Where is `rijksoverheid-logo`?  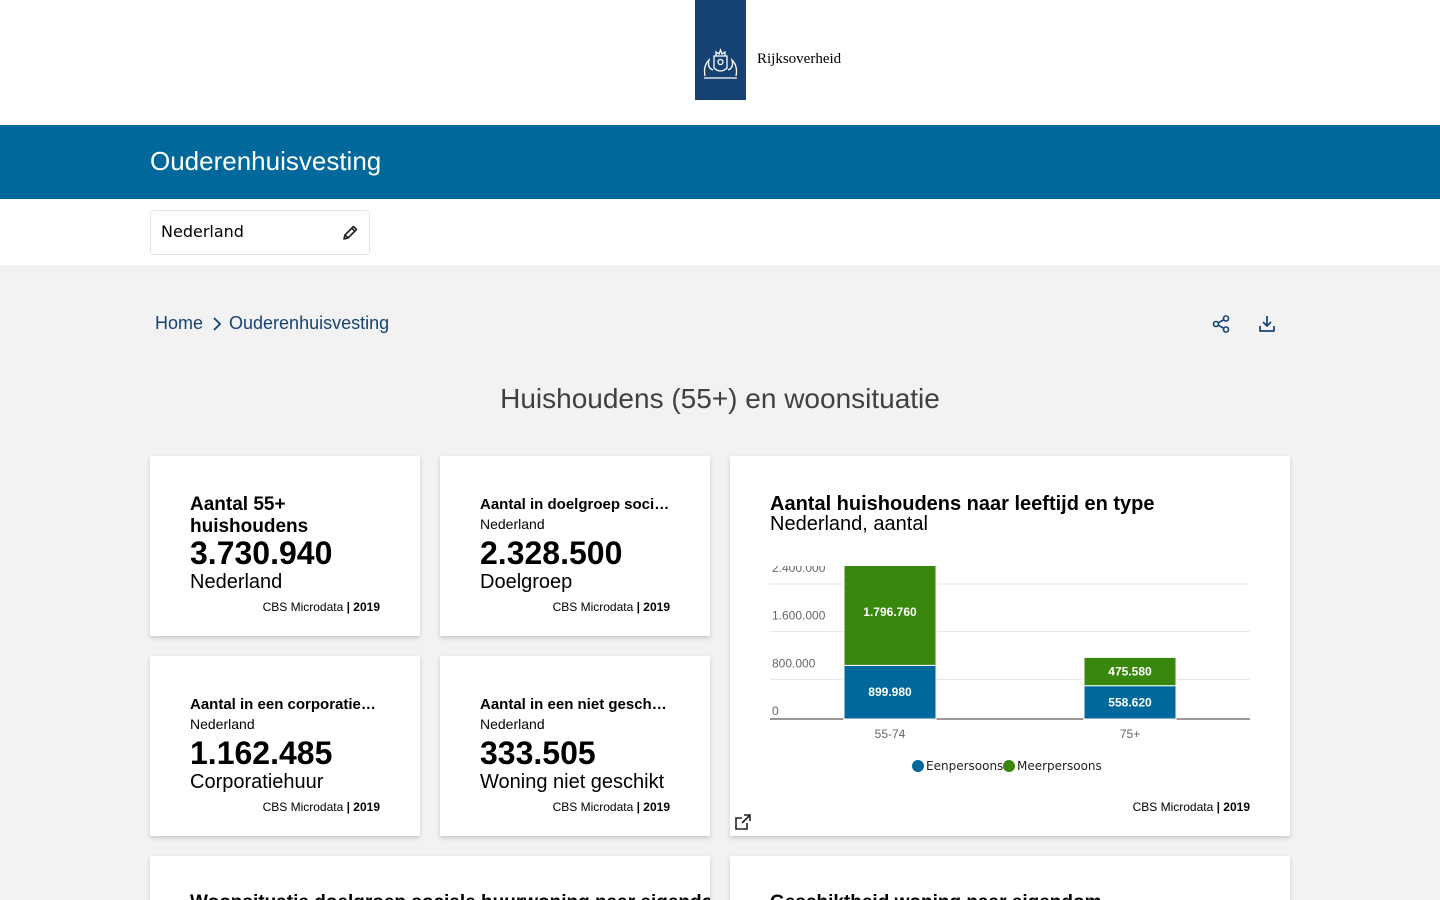
rijksoverheid-logo is located at coordinates (720, 50).